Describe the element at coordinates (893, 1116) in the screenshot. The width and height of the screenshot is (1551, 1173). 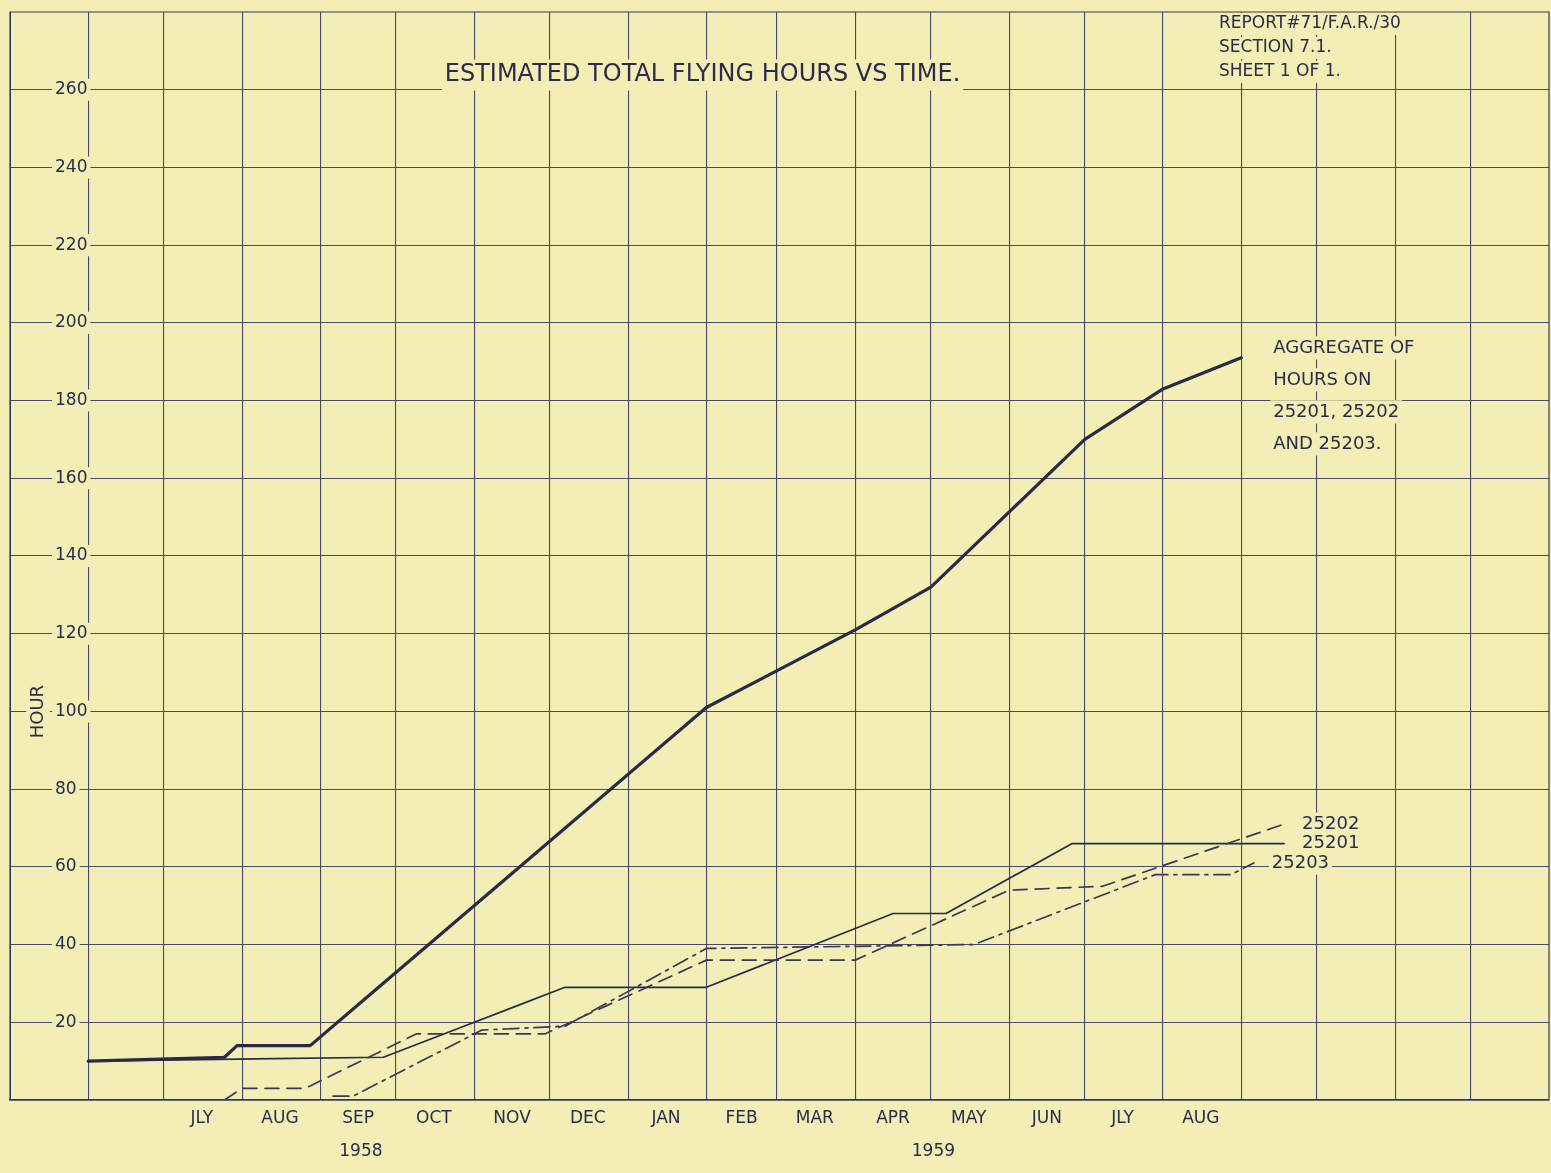
I see `x-tick-label: APR` at that location.